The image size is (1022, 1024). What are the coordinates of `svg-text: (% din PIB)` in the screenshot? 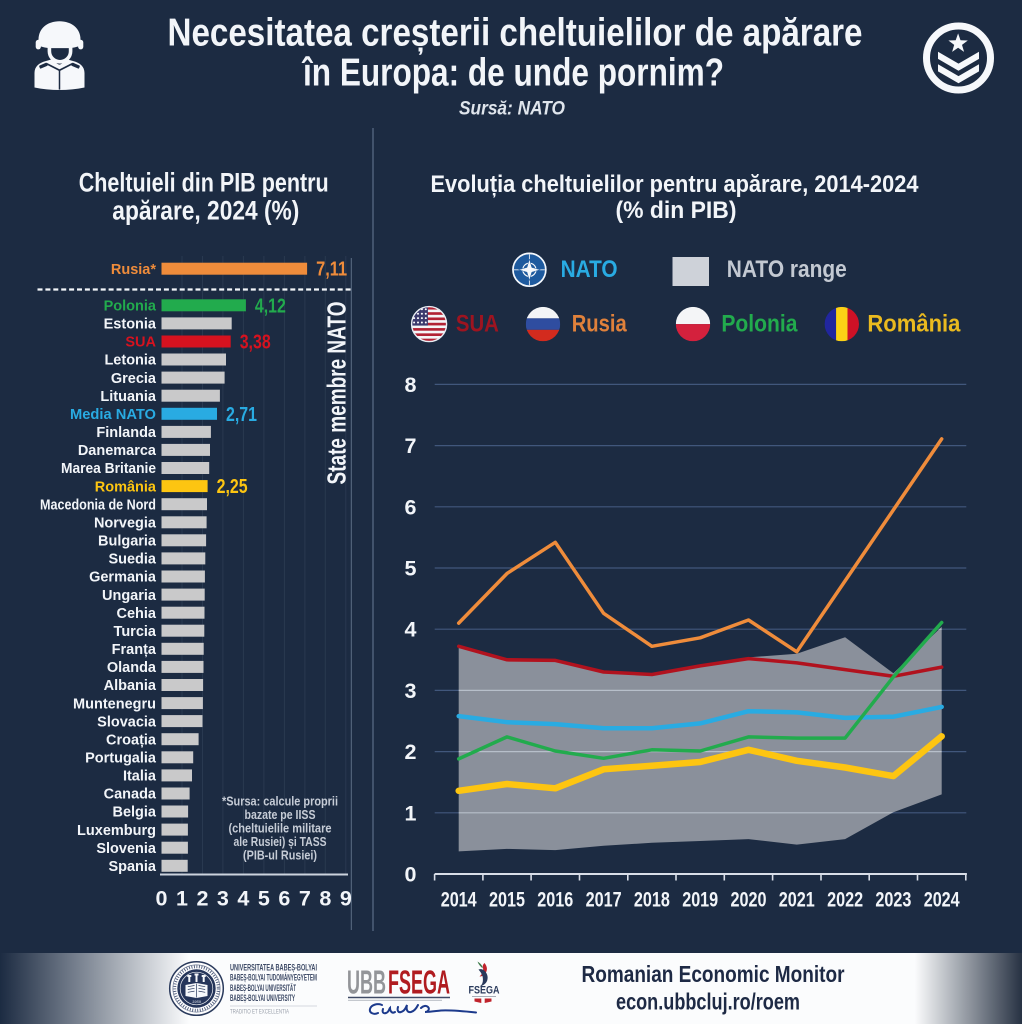 It's located at (676, 210).